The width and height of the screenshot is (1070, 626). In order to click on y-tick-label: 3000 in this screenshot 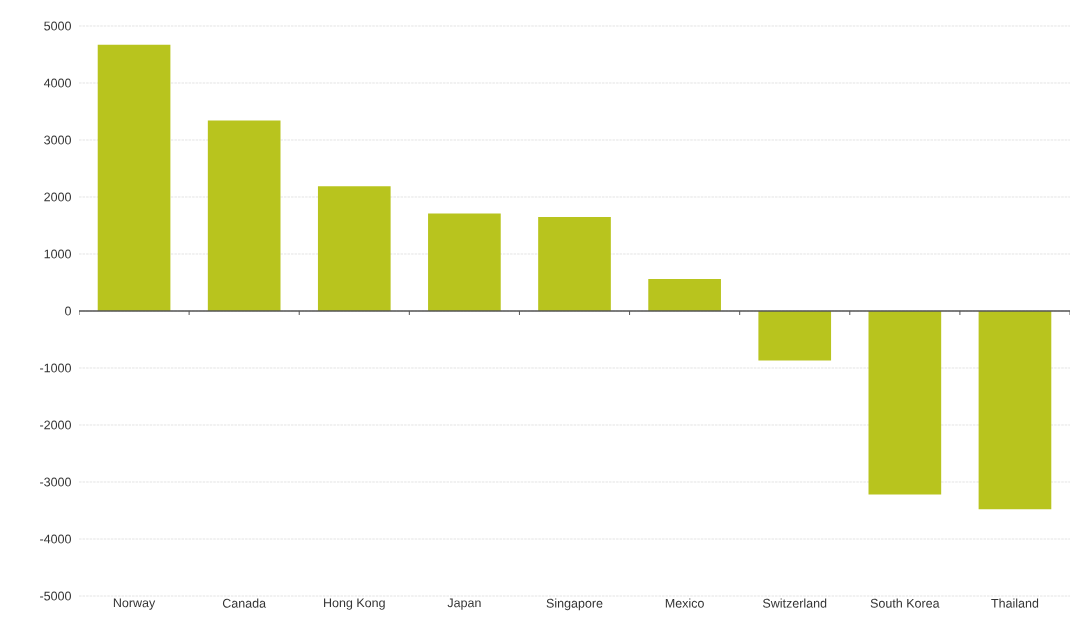, I will do `click(57, 140)`.